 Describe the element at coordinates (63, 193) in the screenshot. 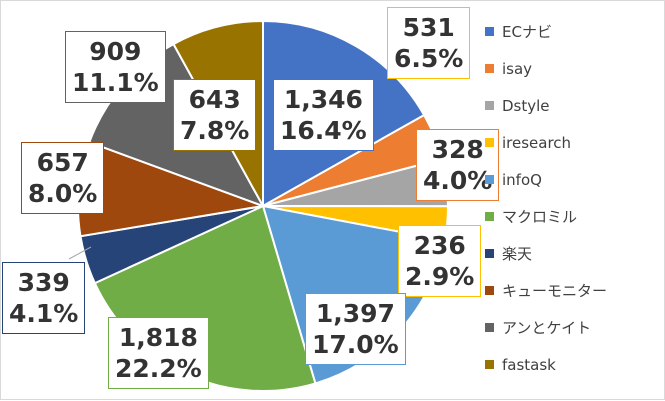

I see `data-label-percent: 8.0%` at that location.